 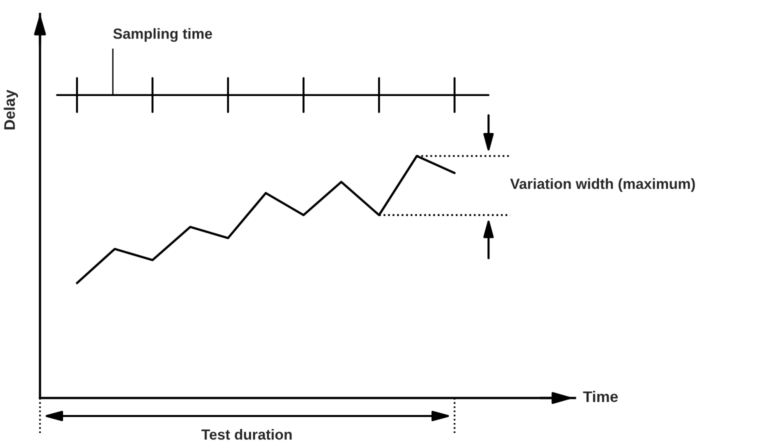 What do you see at coordinates (246, 434) in the screenshot?
I see `text: Test duration` at bounding box center [246, 434].